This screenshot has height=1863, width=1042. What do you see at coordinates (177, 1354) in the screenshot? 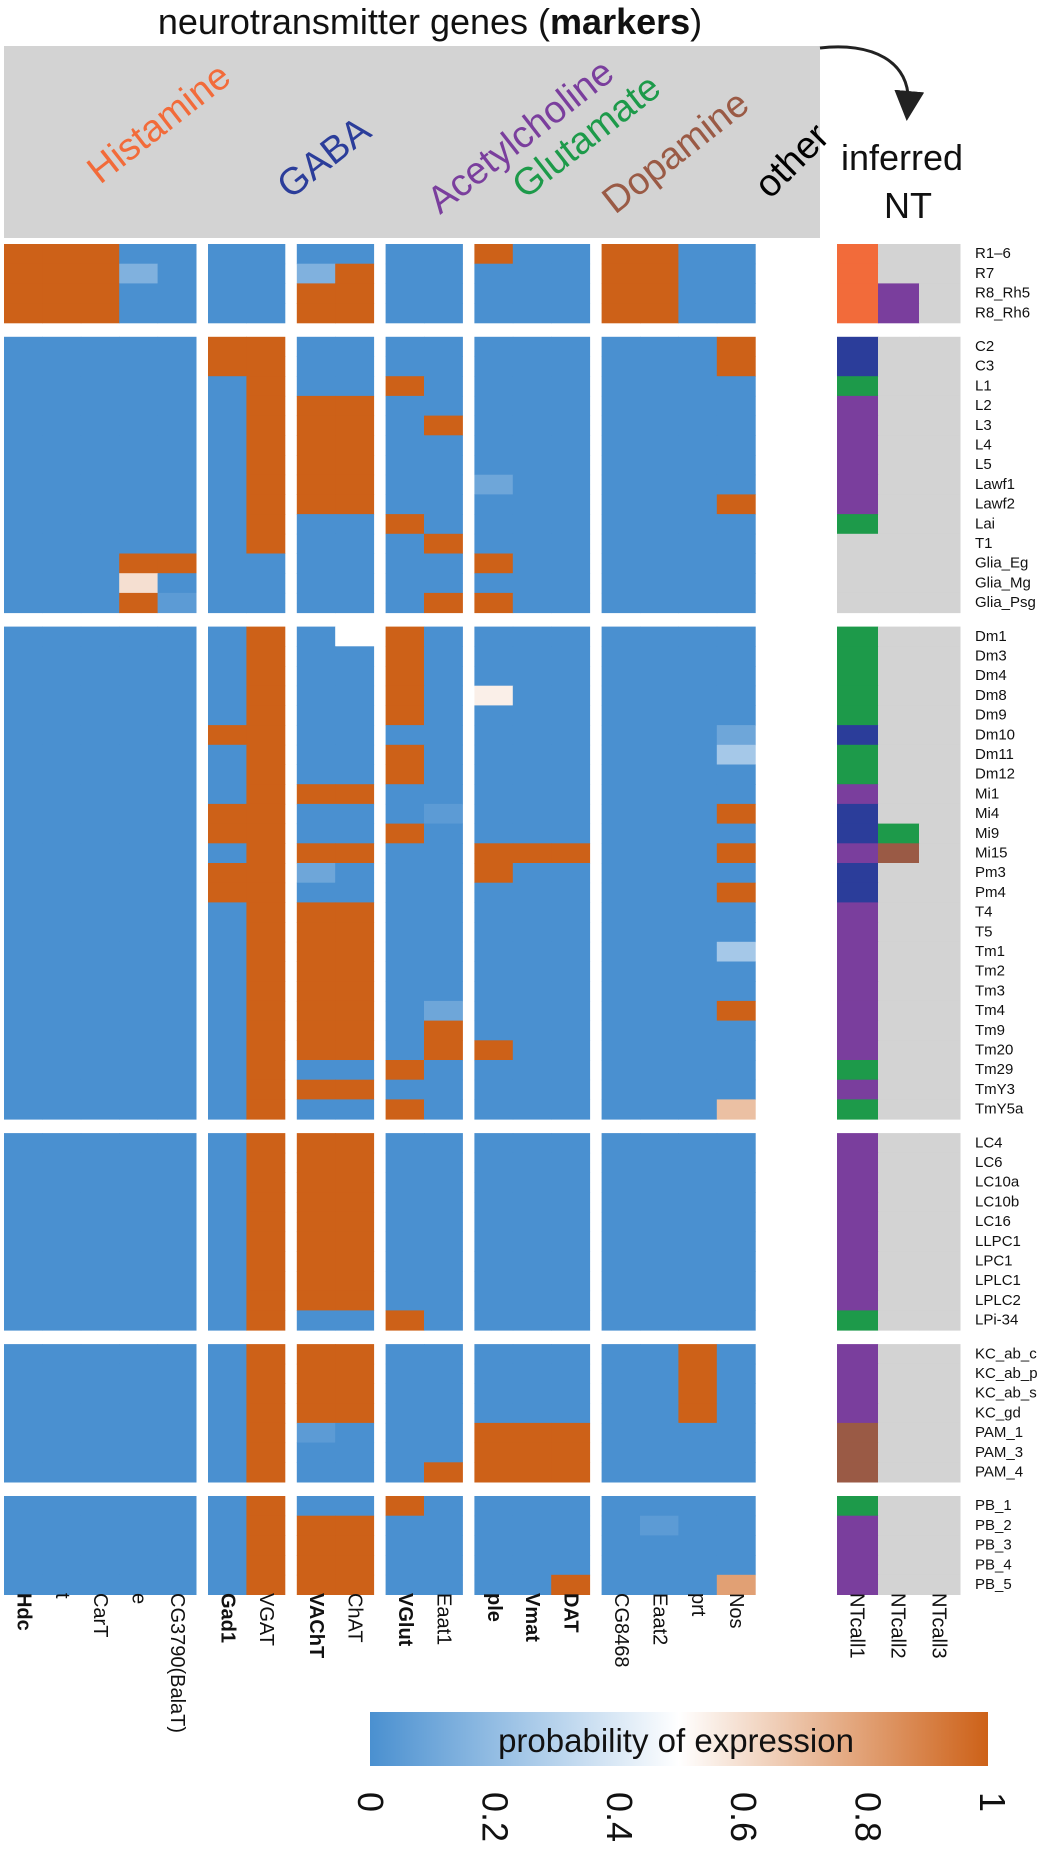
I see `cell-KC_ab_c-CG3790(BalaT)` at bounding box center [177, 1354].